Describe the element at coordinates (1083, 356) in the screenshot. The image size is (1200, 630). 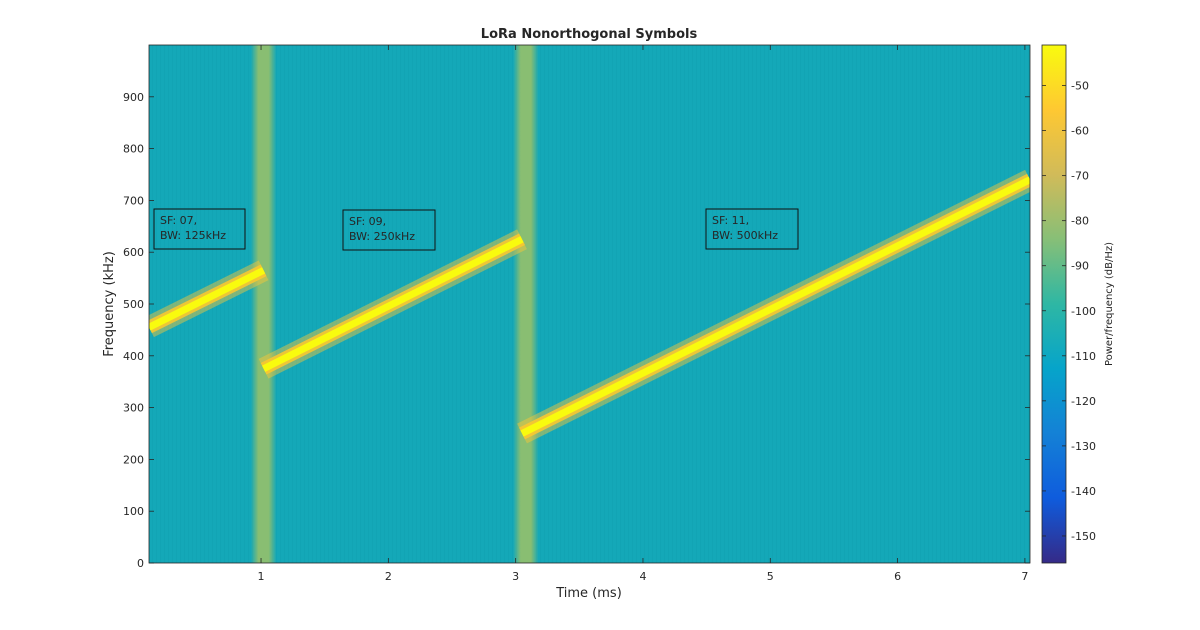
I see `colorbar-tick-label: -110` at that location.